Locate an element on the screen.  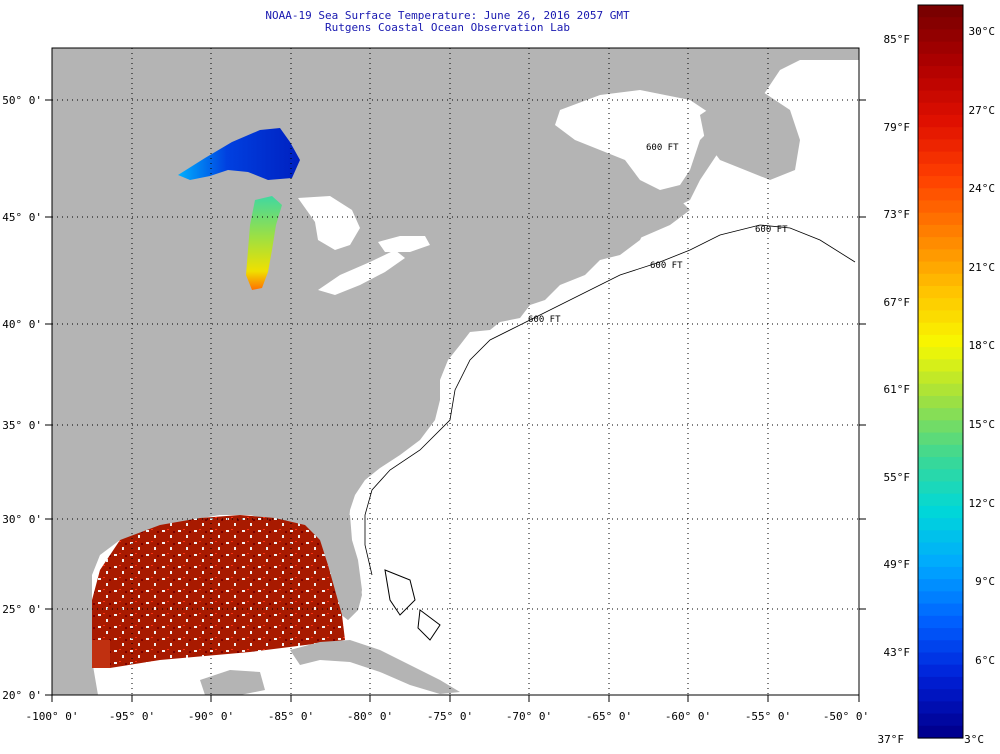
colorbar-f-label: 49°F is located at coordinates (897, 564).